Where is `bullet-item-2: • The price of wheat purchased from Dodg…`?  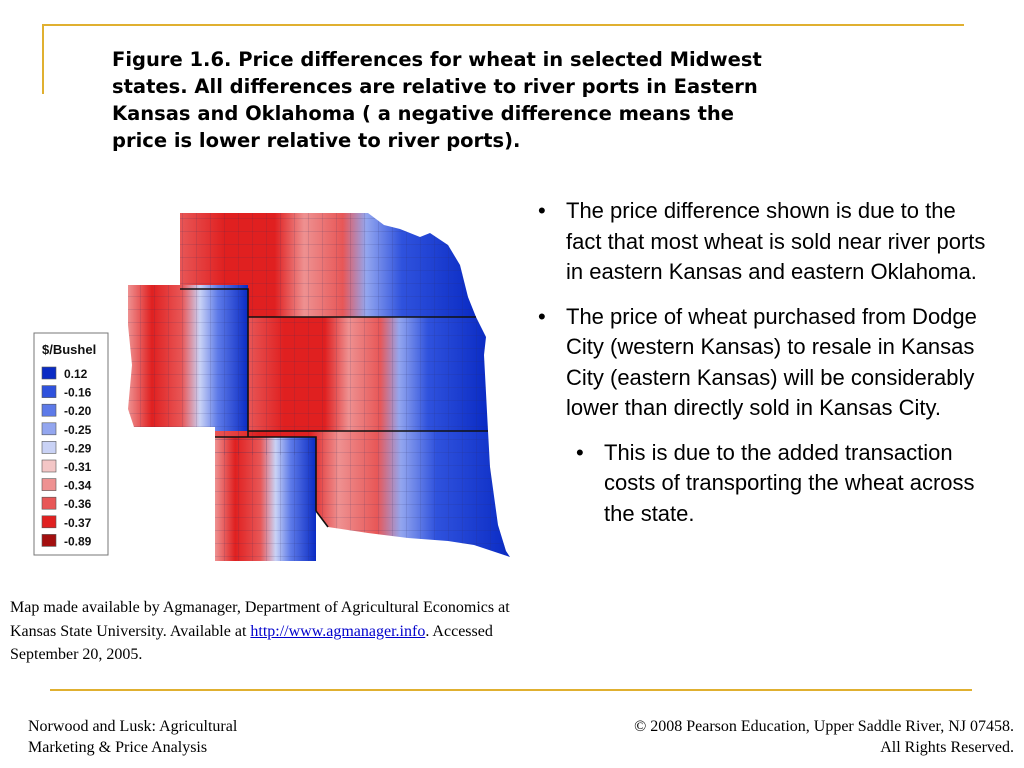
bullet-item-2: • The price of wheat purchased from Dodg… is located at coordinates (766, 363).